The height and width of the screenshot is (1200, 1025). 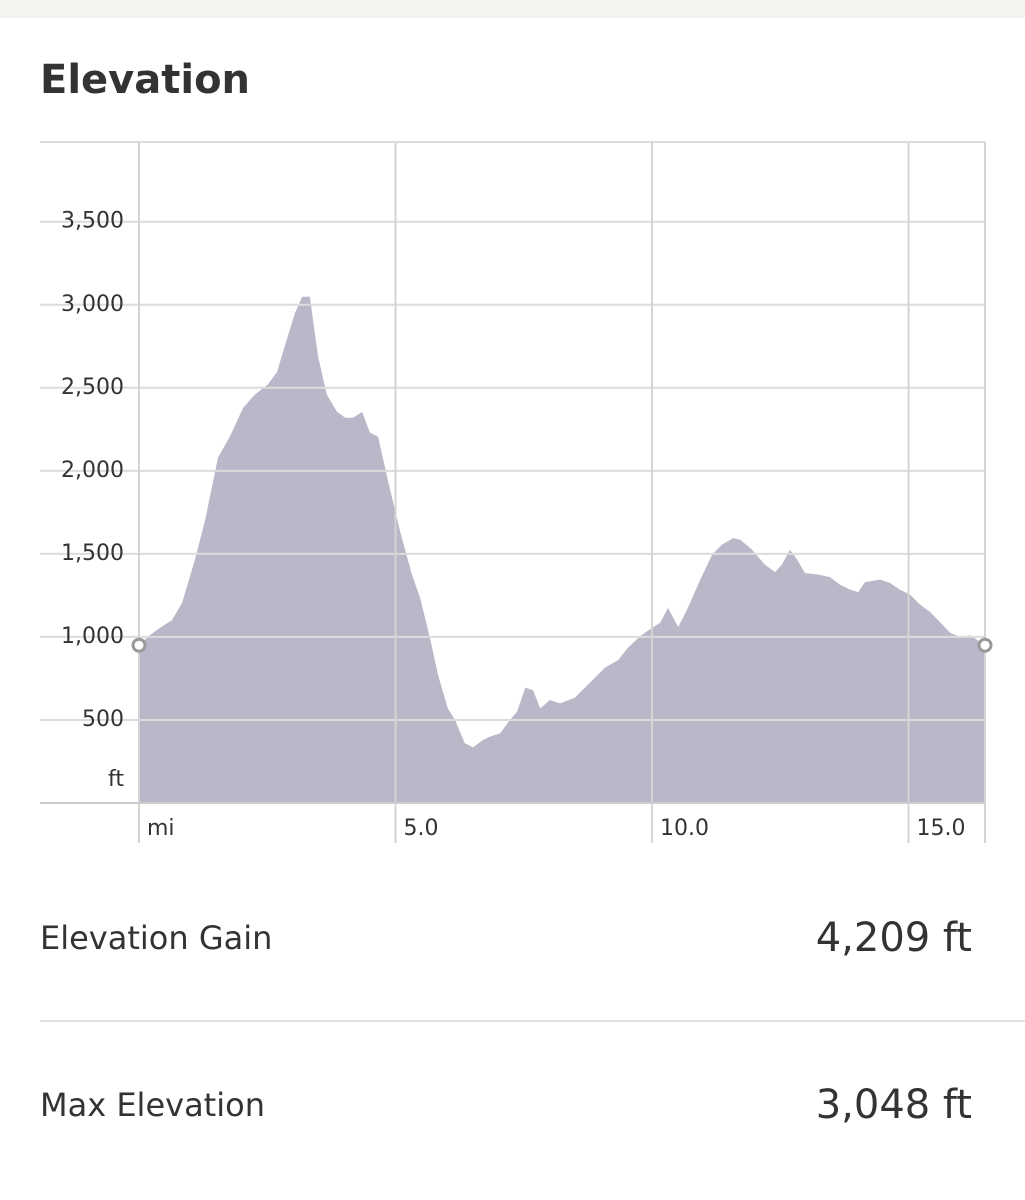 What do you see at coordinates (894, 938) in the screenshot?
I see `stat-value: 4,209 ft` at bounding box center [894, 938].